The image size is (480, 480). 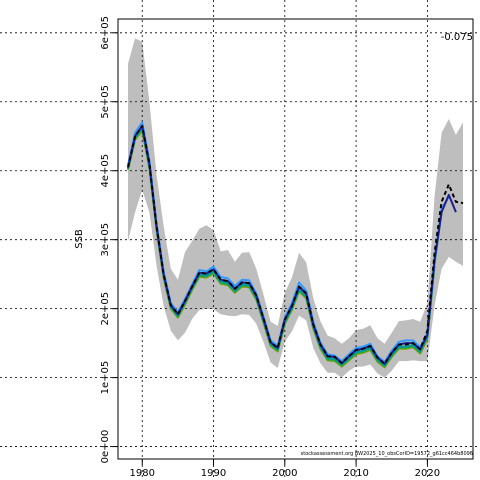 I want to click on annotation-label: -0.075, so click(x=457, y=37).